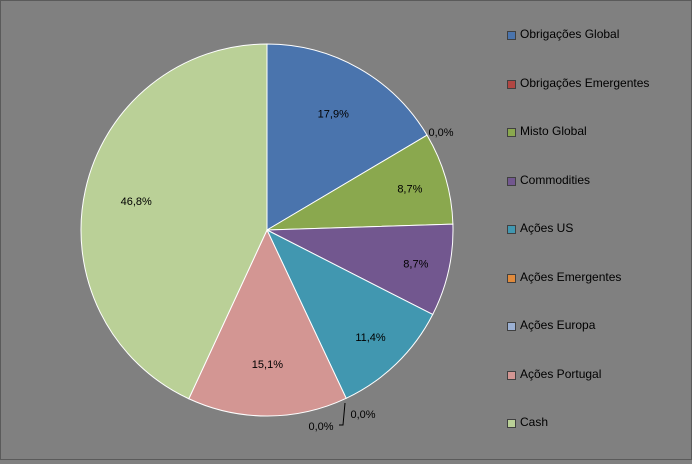  What do you see at coordinates (597, 148) in the screenshot?
I see `legend-item: Misto Global` at bounding box center [597, 148].